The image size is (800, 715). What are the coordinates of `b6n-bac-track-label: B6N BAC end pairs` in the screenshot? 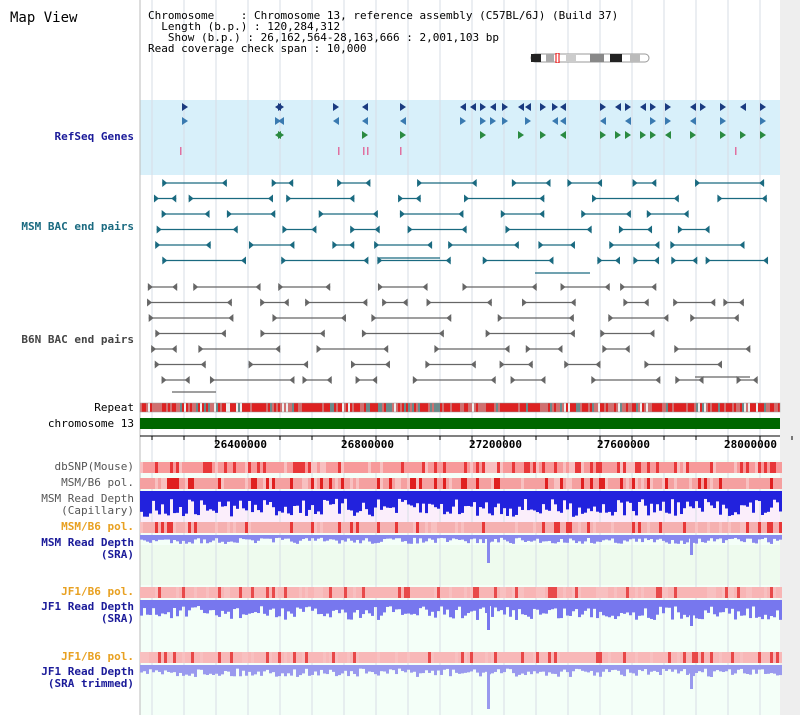 It's located at (77, 339).